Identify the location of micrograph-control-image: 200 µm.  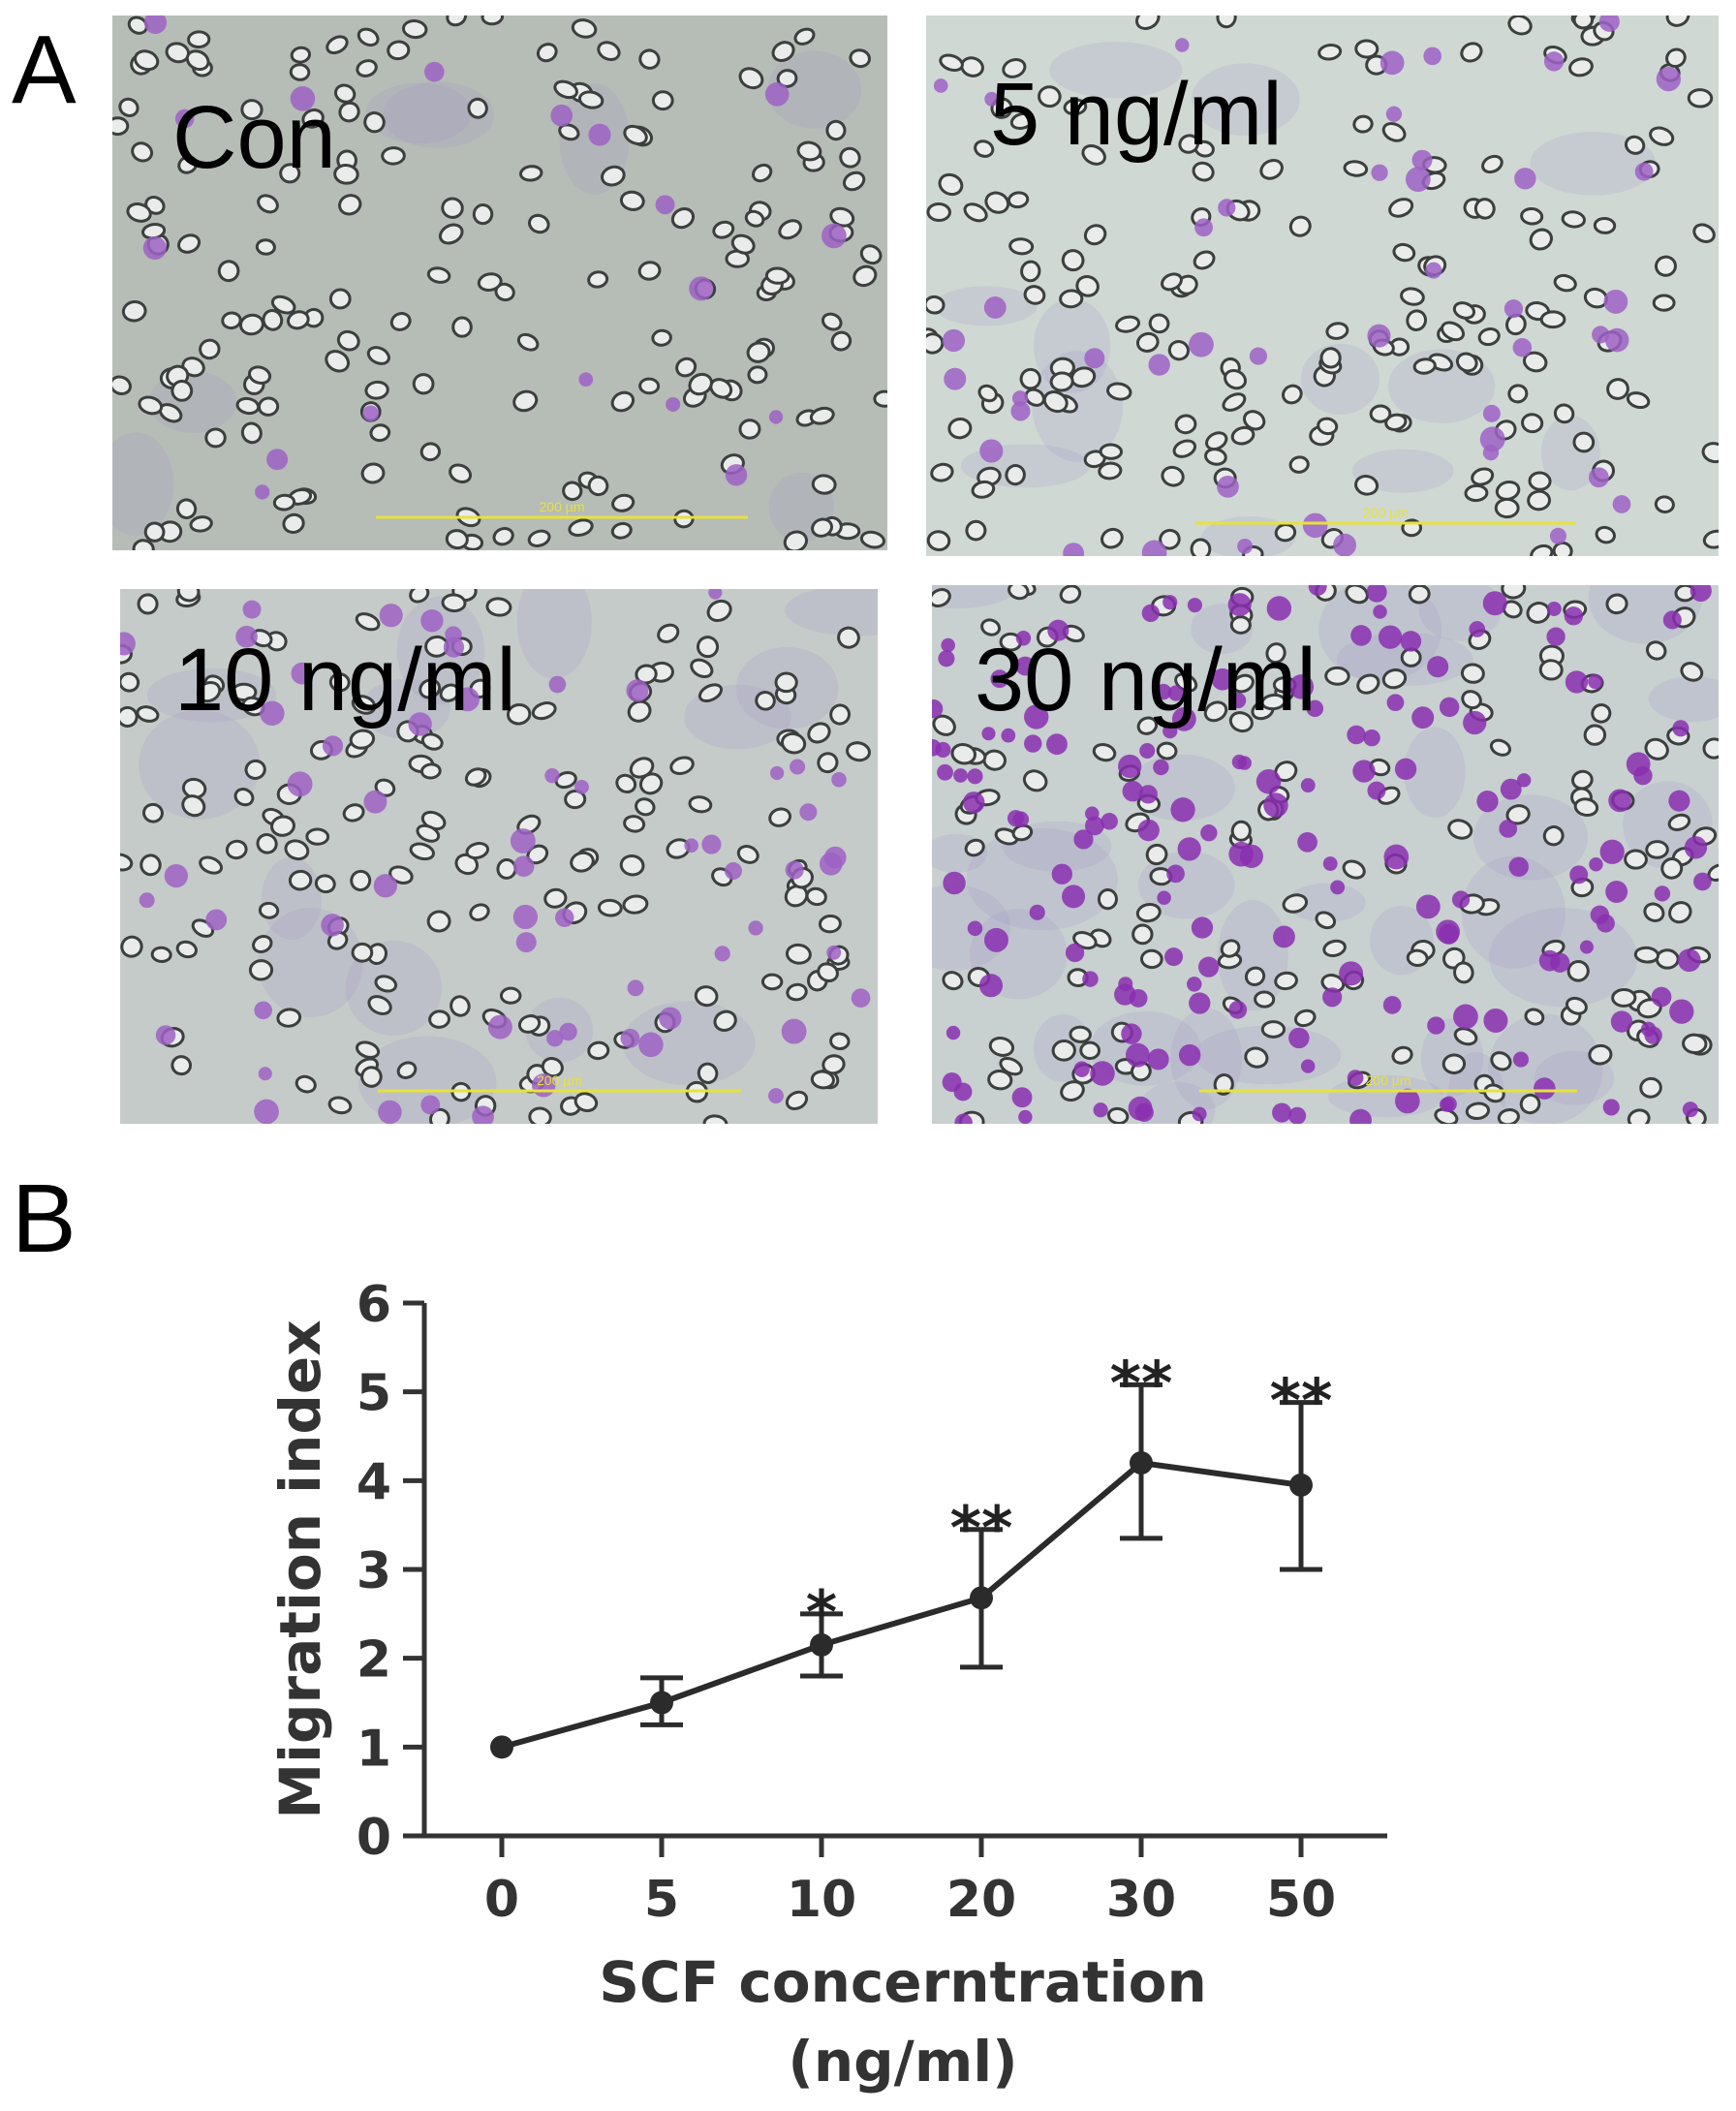
(499, 283).